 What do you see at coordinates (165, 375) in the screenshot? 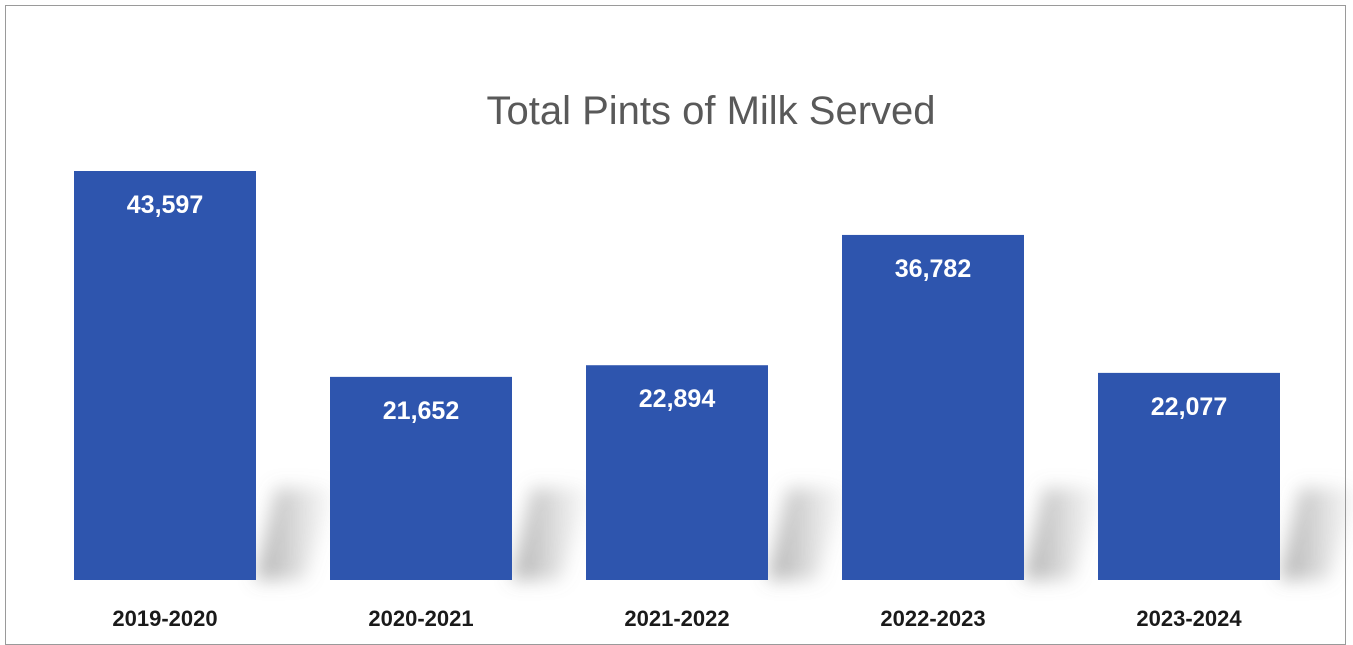
I see `bar-2019-2020` at bounding box center [165, 375].